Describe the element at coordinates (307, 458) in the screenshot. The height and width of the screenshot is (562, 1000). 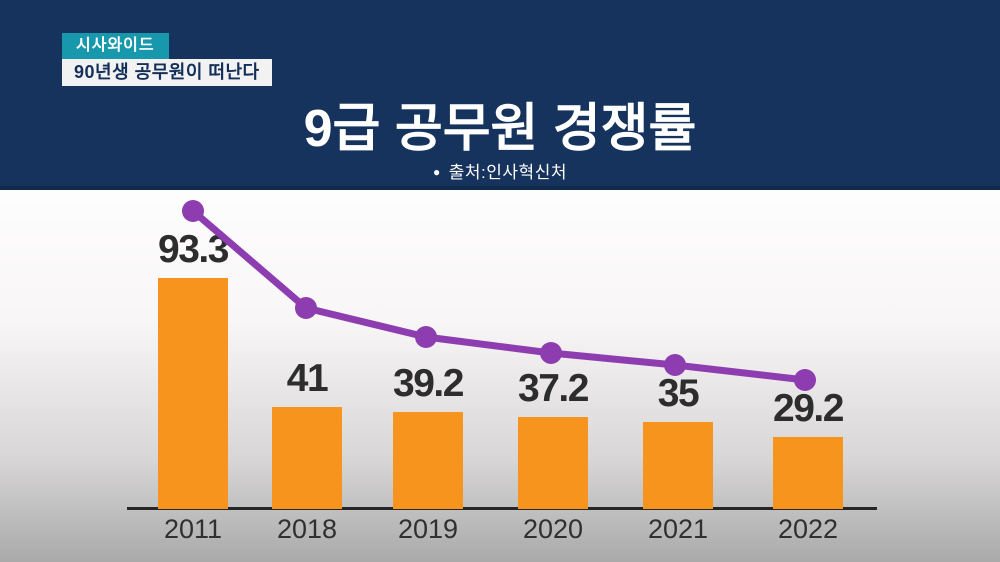
I see `bar-2018` at that location.